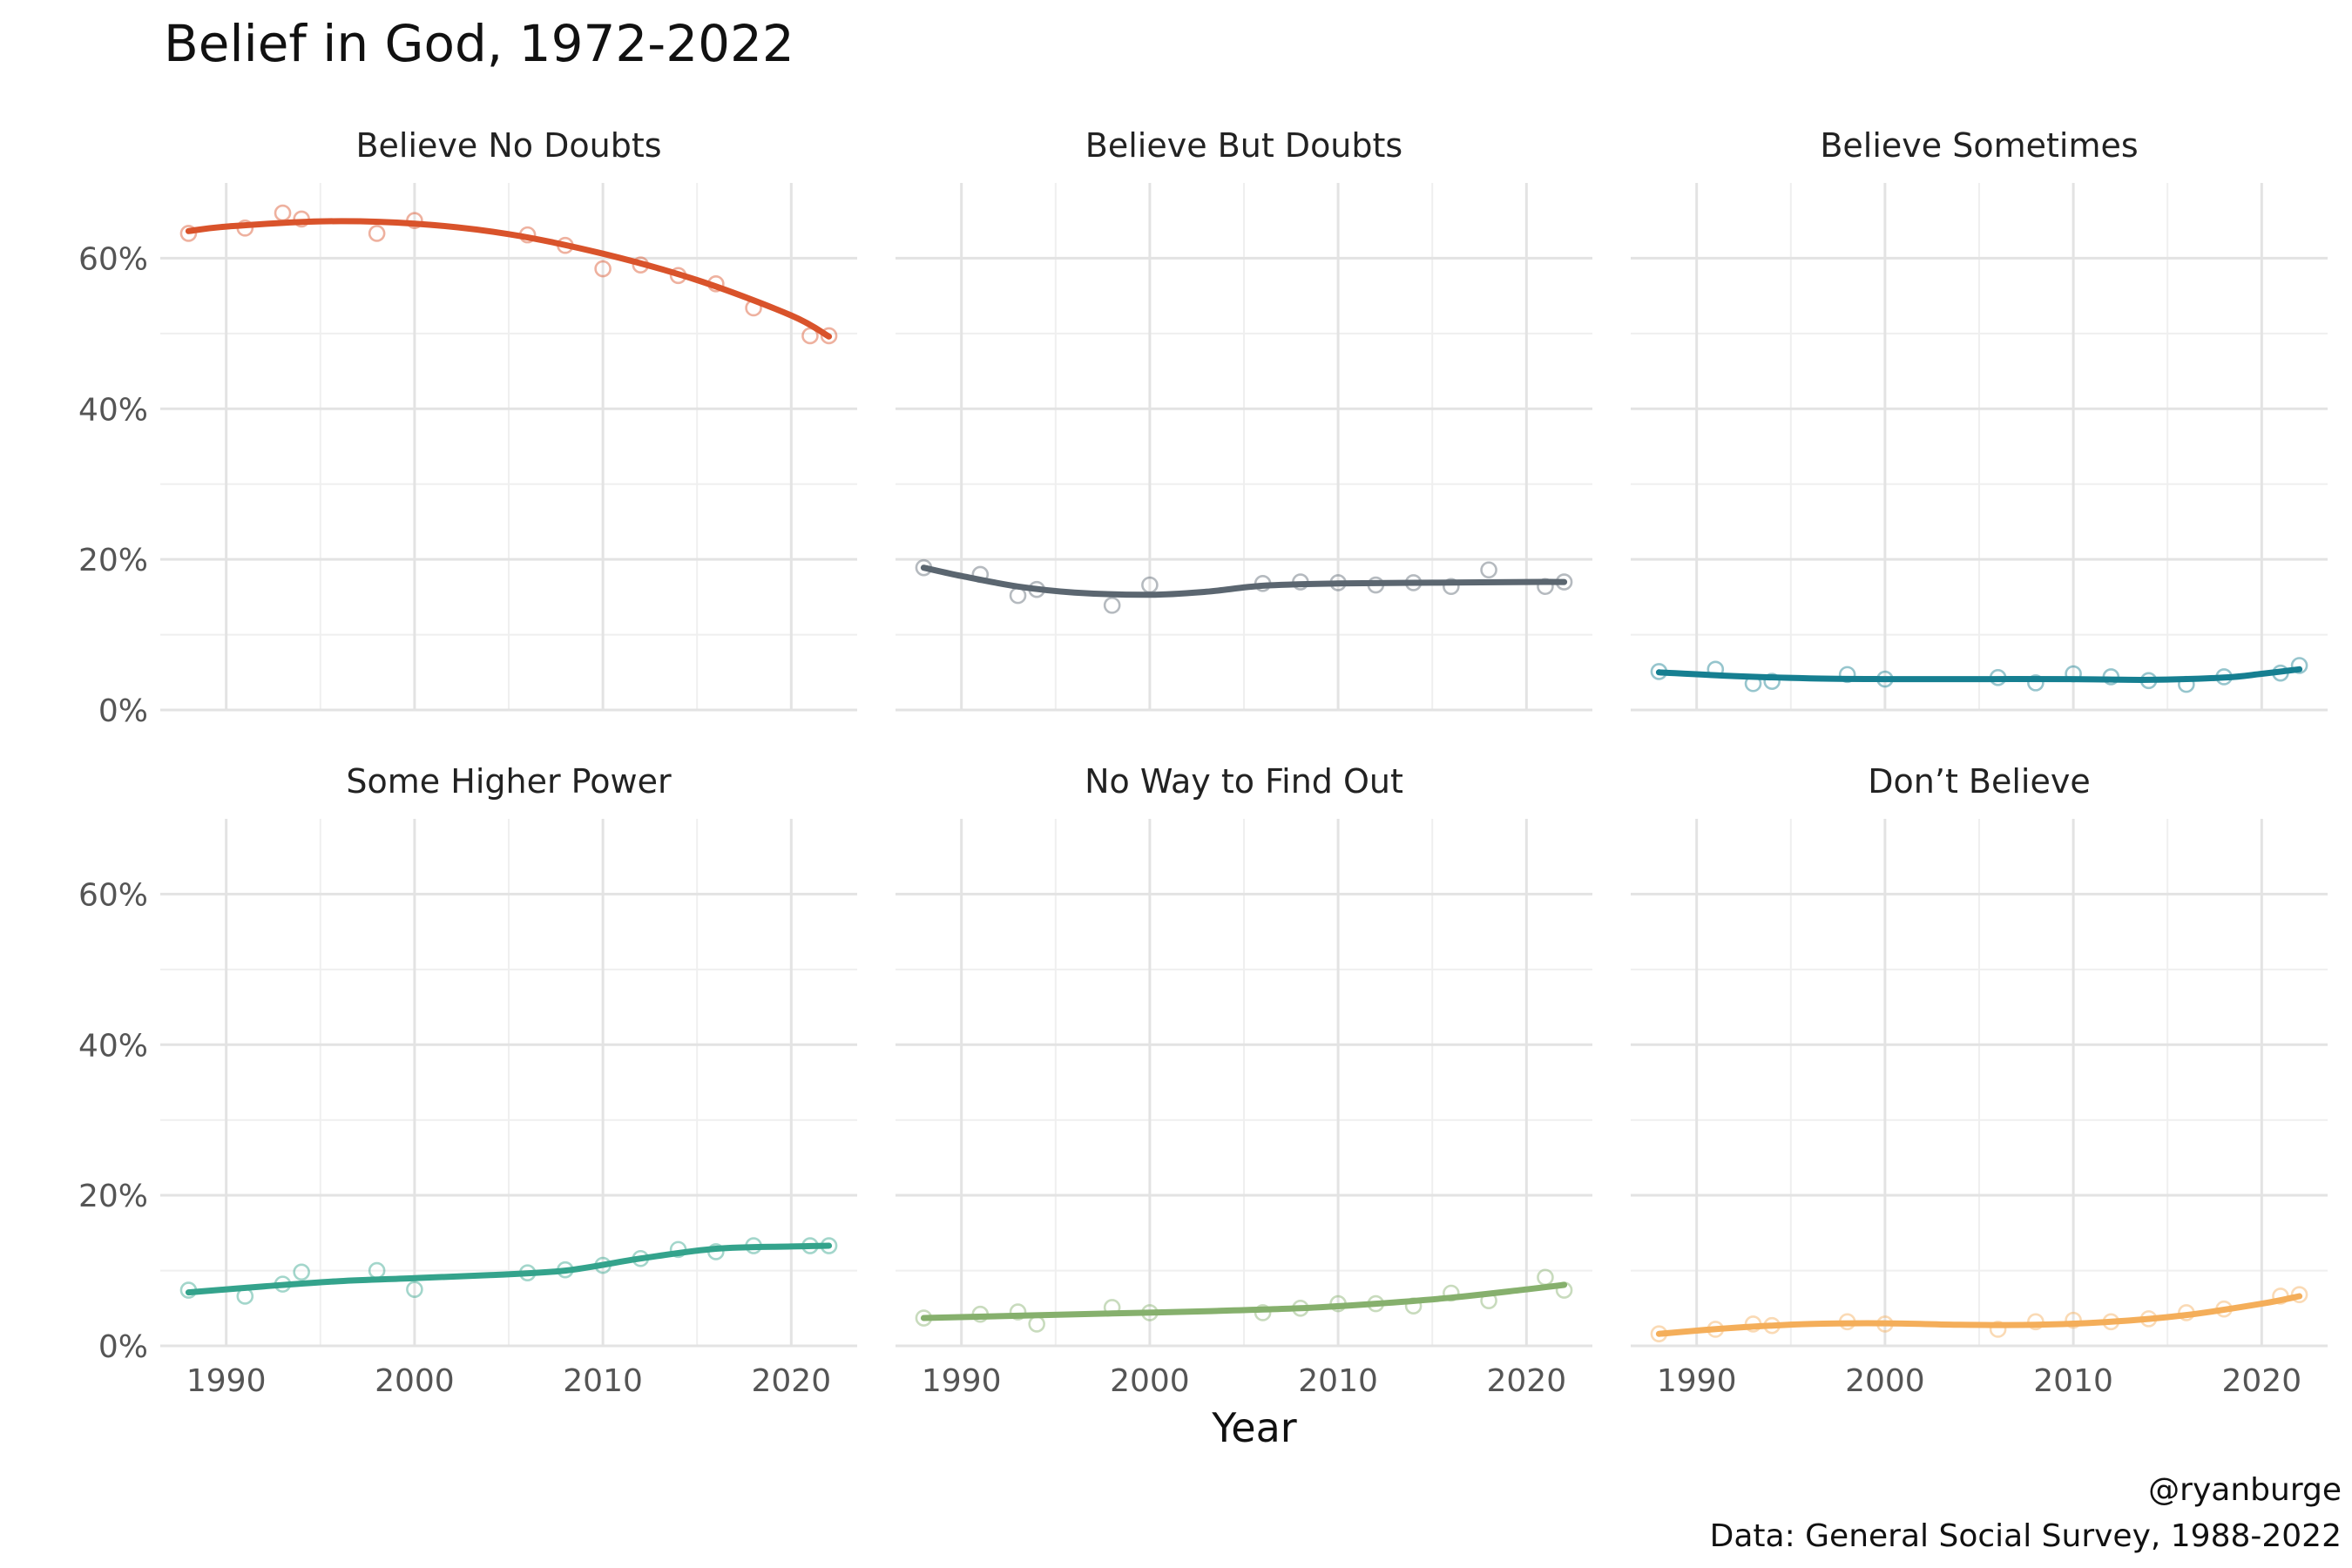  I want to click on facet-label: Believe But Doubts, so click(1243, 145).